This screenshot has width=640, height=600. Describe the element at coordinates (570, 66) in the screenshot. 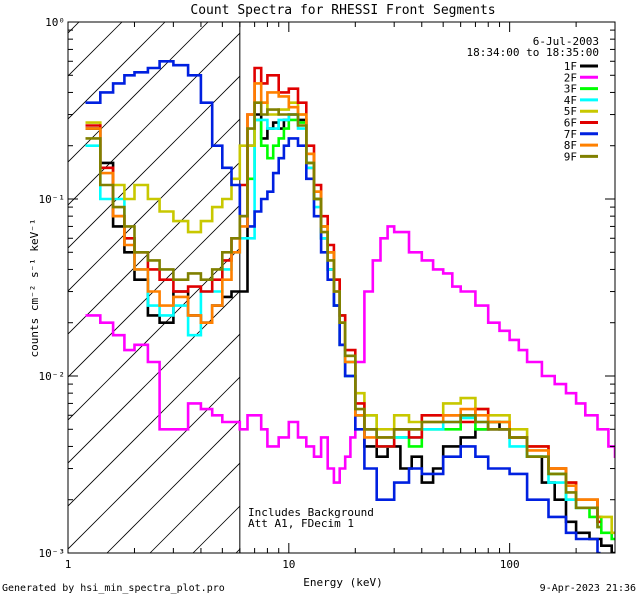

I see `legend-label-1F: 1F` at that location.